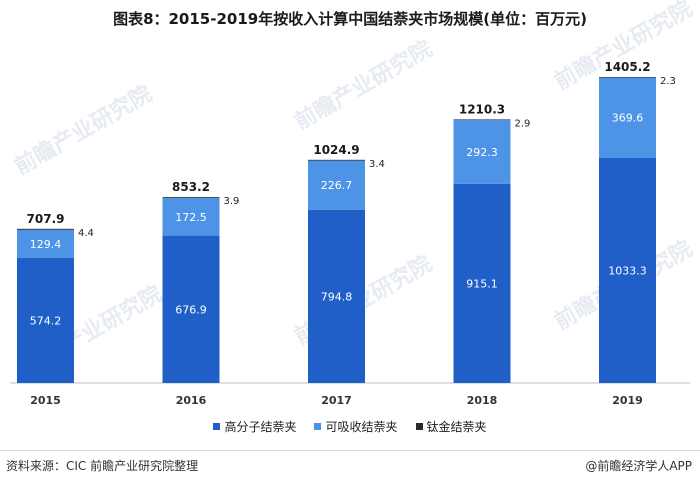 This screenshot has width=700, height=485. Describe the element at coordinates (627, 400) in the screenshot. I see `x-tick-label: 2019` at that location.